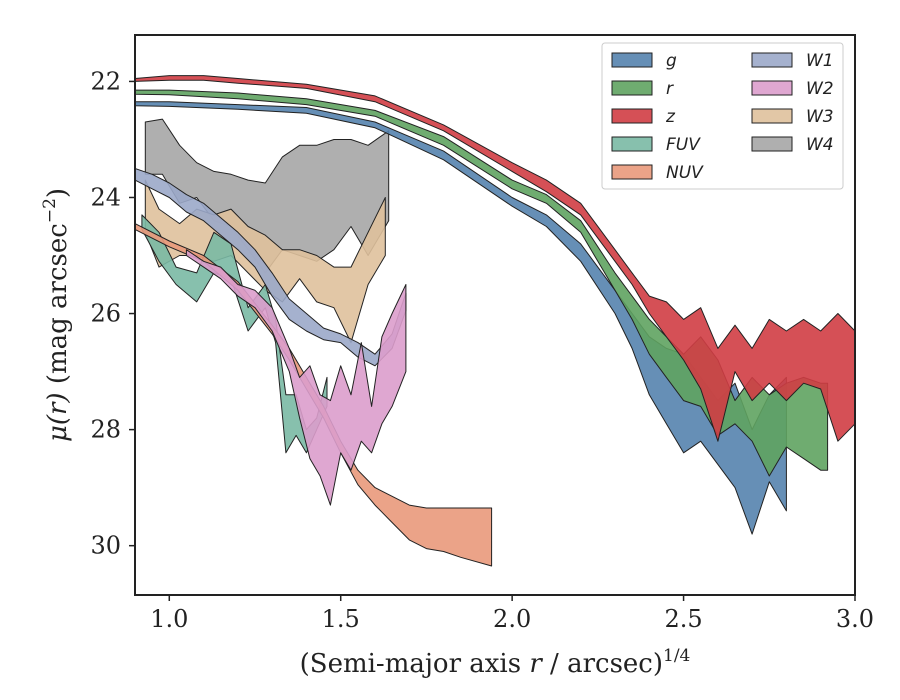 This screenshot has height=700, width=900. Describe the element at coordinates (341, 619) in the screenshot. I see `x-tick-label: 1.5` at that location.